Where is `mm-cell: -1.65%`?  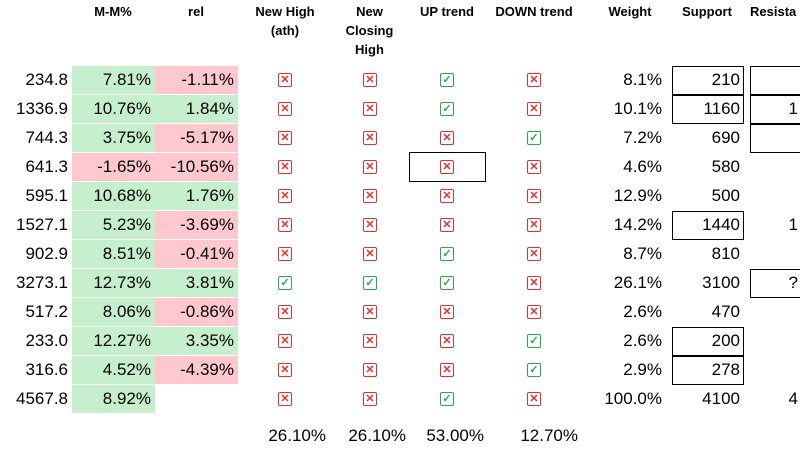 mm-cell: -1.65% is located at coordinates (113, 167).